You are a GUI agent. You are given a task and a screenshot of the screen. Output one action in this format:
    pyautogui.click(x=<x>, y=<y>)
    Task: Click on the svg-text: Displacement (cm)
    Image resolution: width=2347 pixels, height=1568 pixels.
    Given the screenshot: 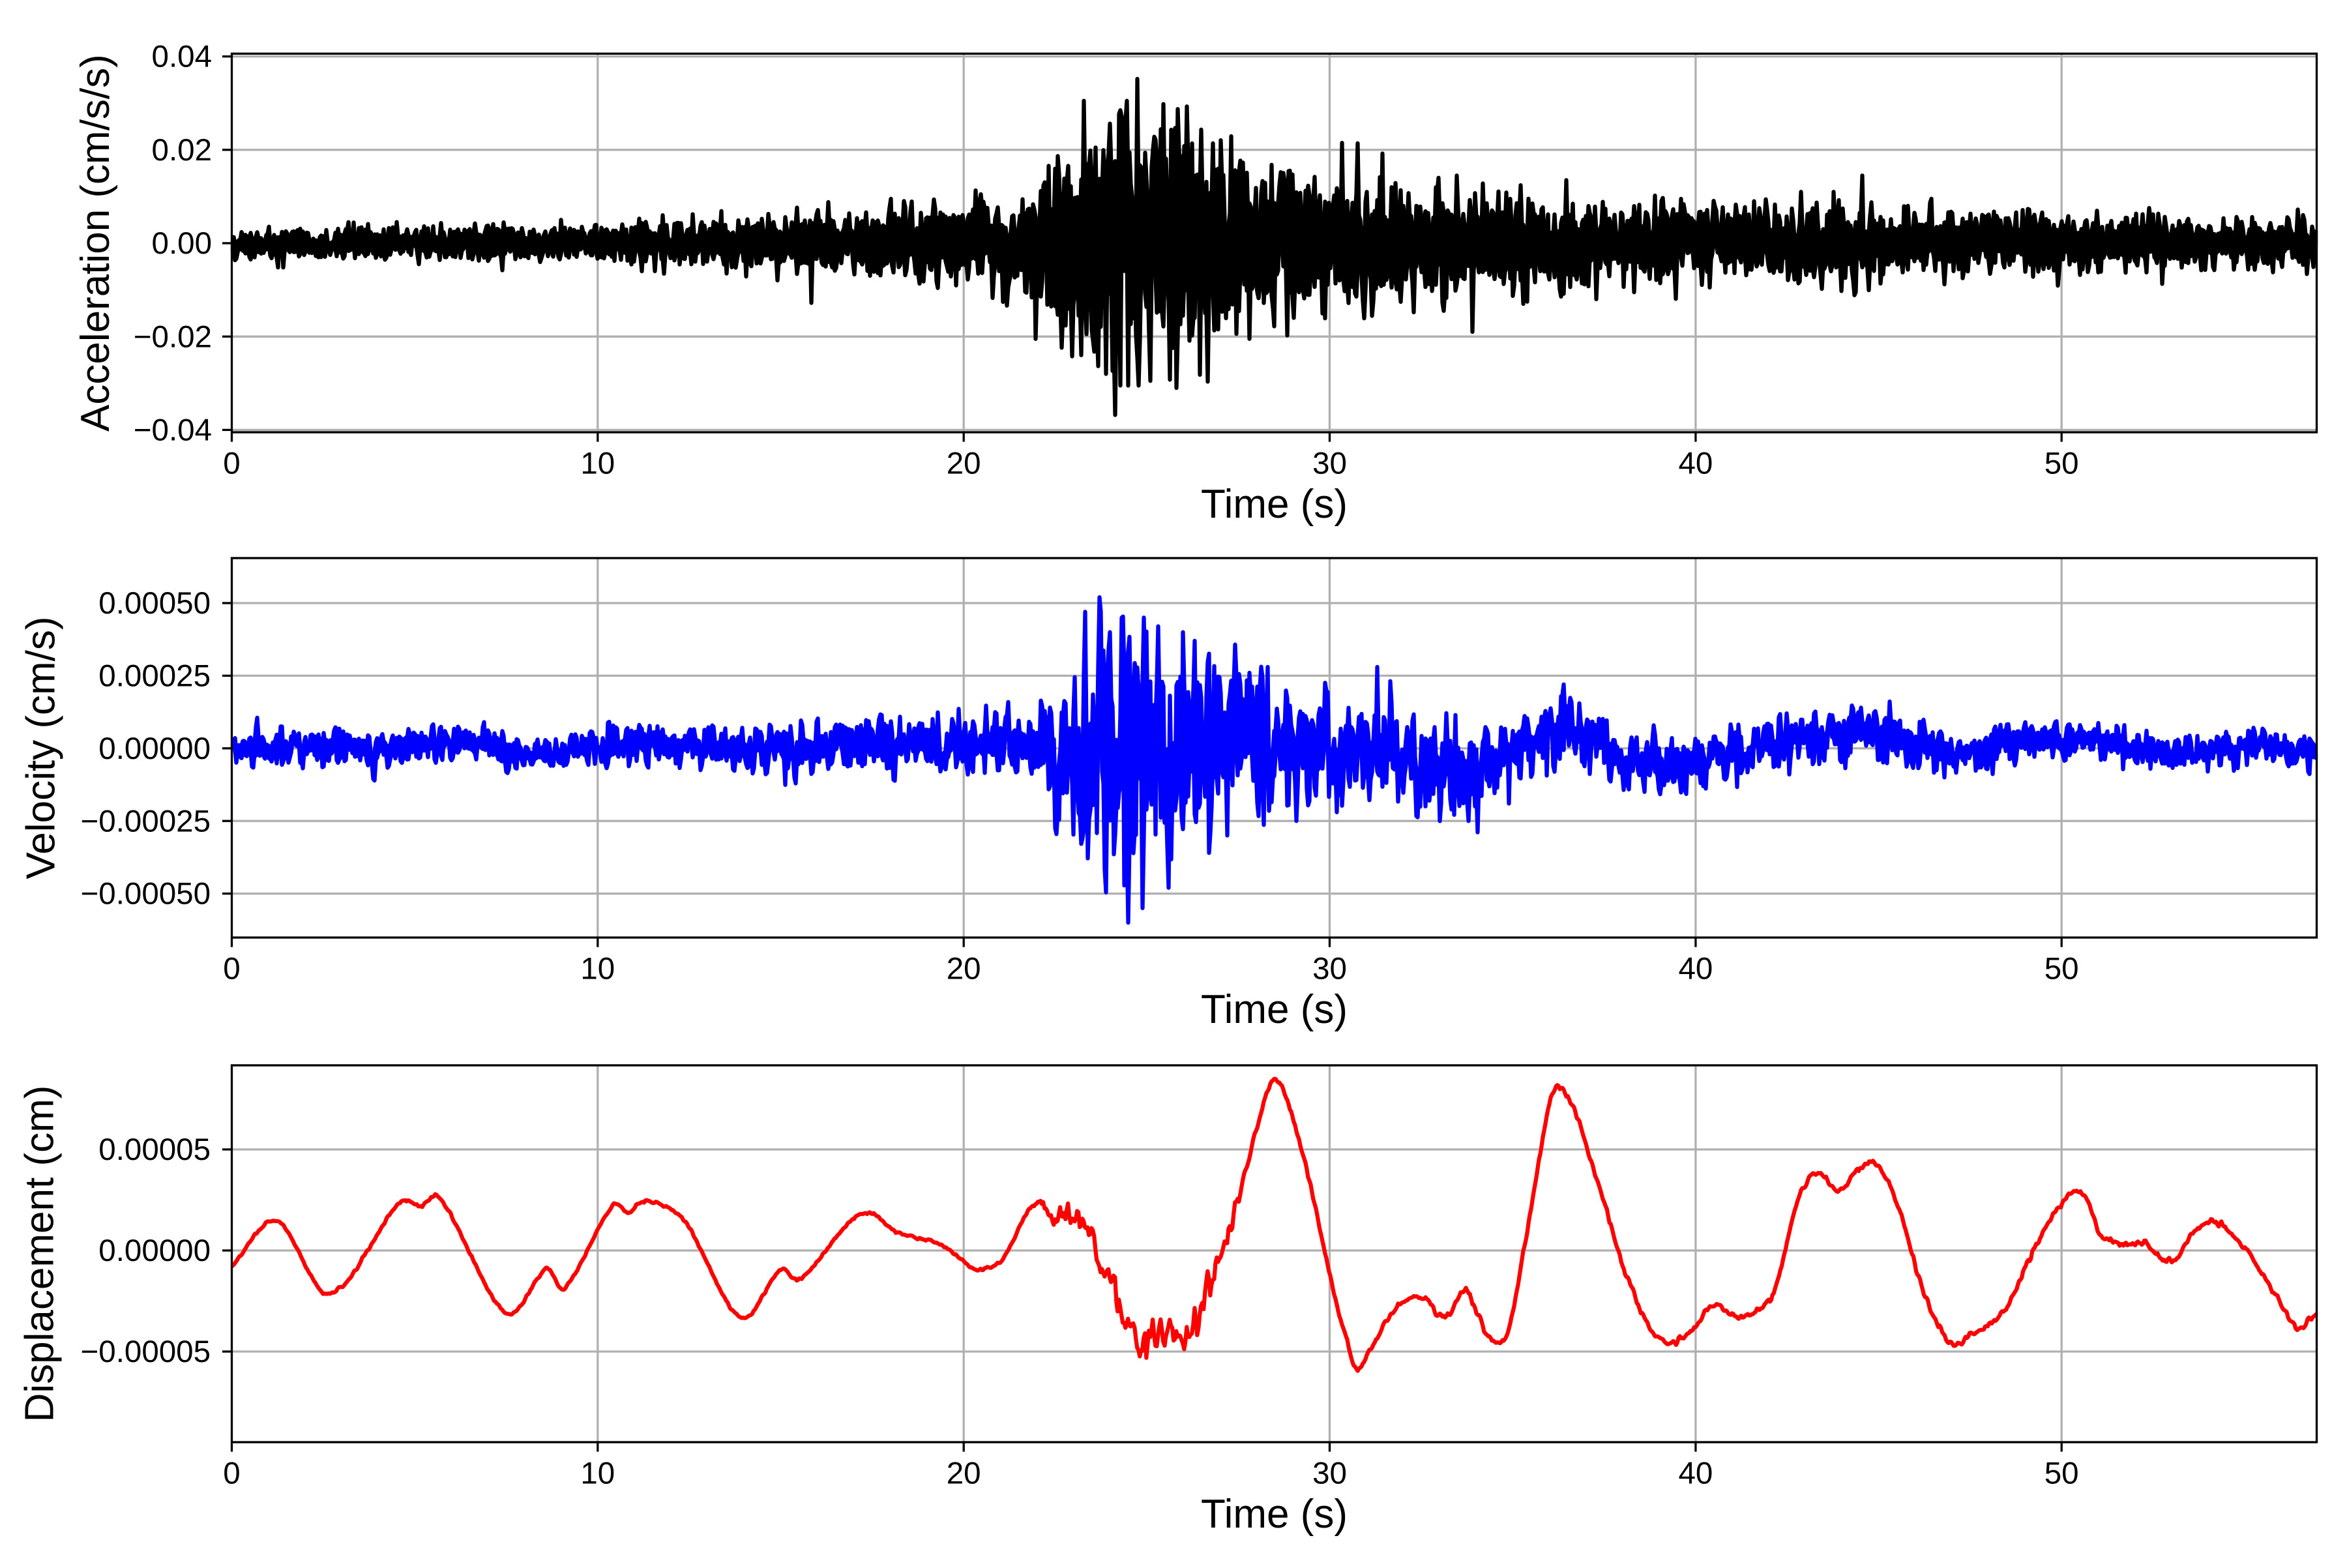 What is the action you would take?
    pyautogui.click(x=40, y=1255)
    